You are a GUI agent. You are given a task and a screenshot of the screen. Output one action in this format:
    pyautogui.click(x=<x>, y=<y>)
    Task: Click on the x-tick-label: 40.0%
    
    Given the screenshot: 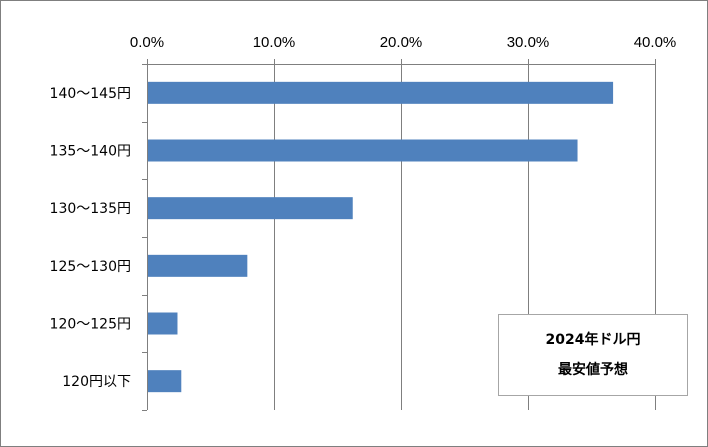 What is the action you would take?
    pyautogui.click(x=655, y=42)
    